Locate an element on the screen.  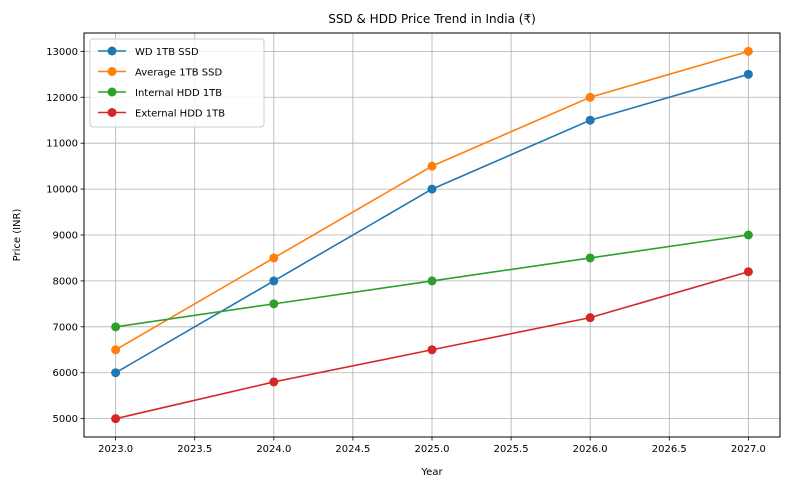
legend-item: Internal HDD 1TB is located at coordinates (160, 93).